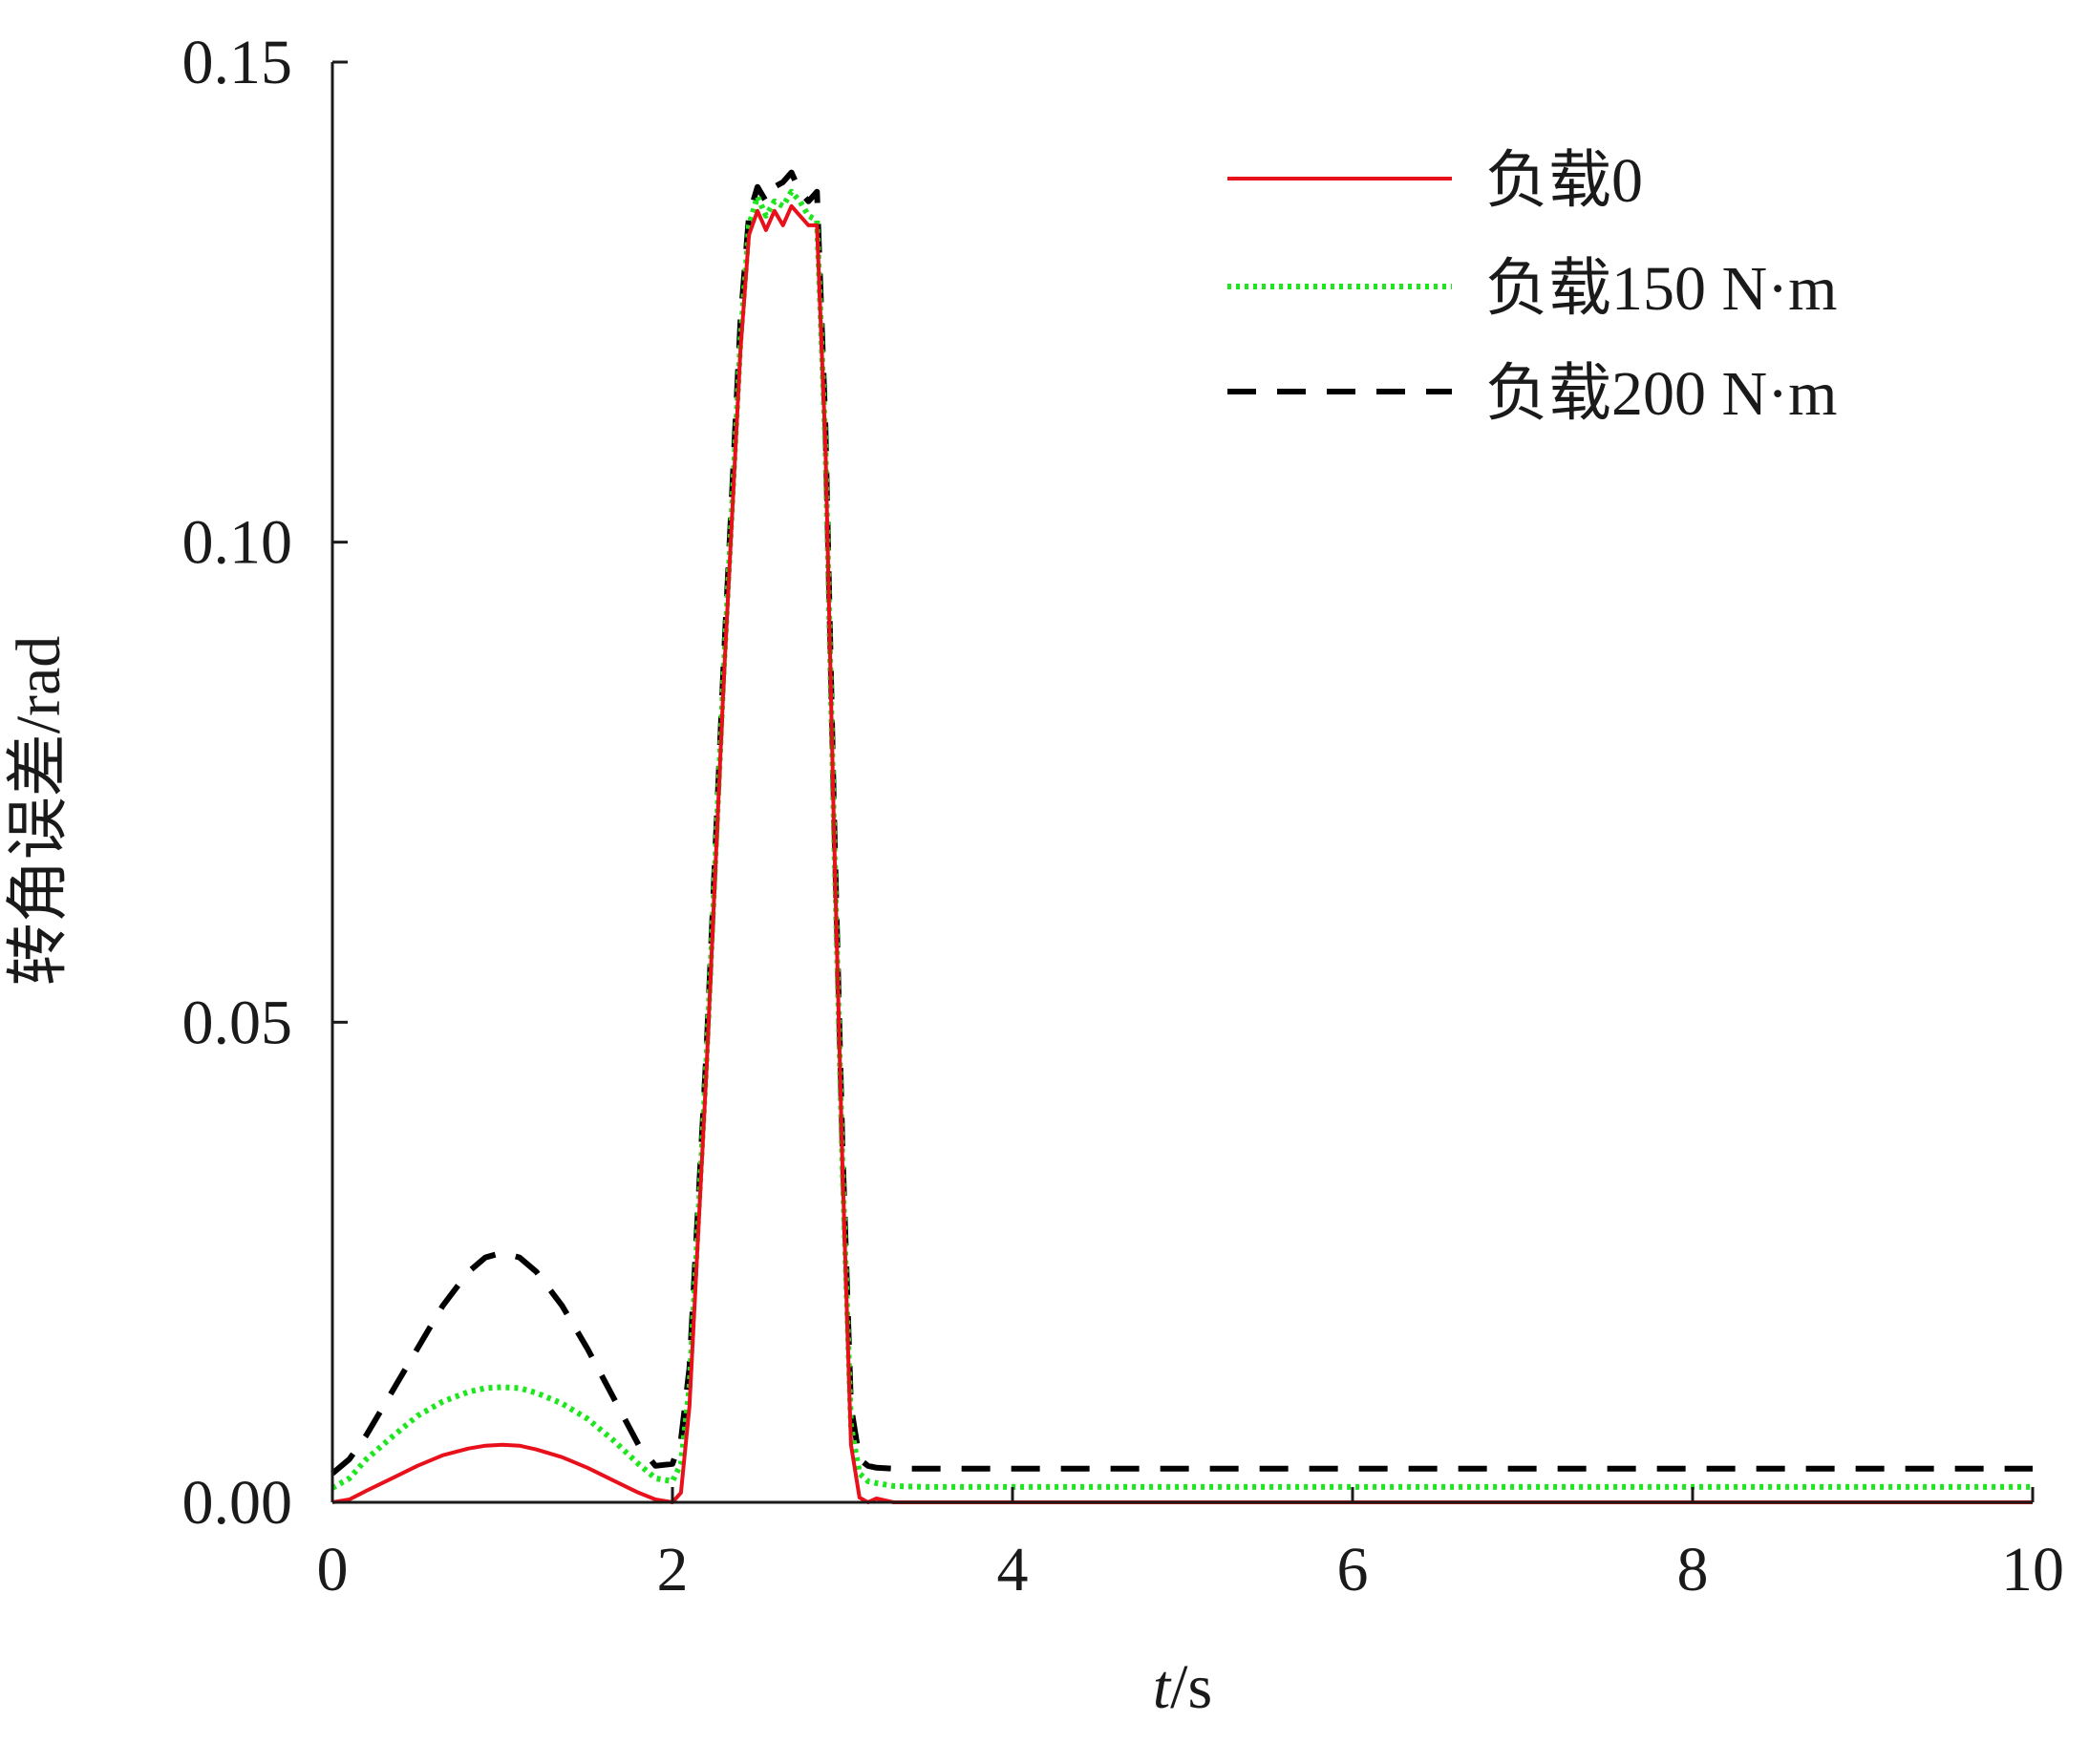 This screenshot has height=1764, width=2089. Describe the element at coordinates (1564, 181) in the screenshot. I see `legend-label-0: 负载0` at that location.